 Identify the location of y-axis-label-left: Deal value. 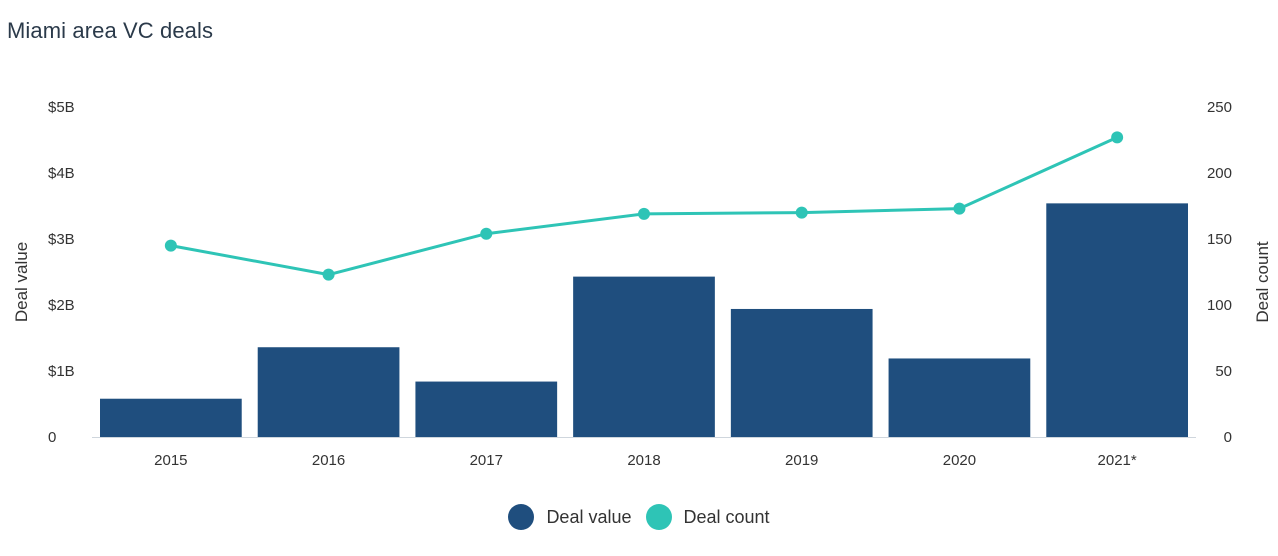
(21, 282).